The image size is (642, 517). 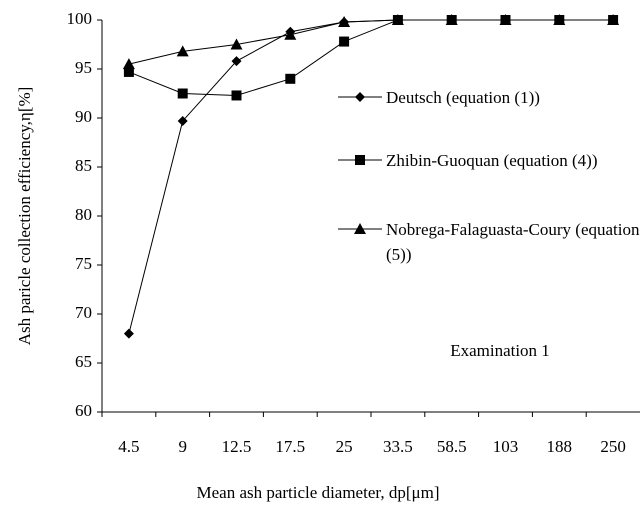 What do you see at coordinates (83, 165) in the screenshot?
I see `y-tick-label: 85` at bounding box center [83, 165].